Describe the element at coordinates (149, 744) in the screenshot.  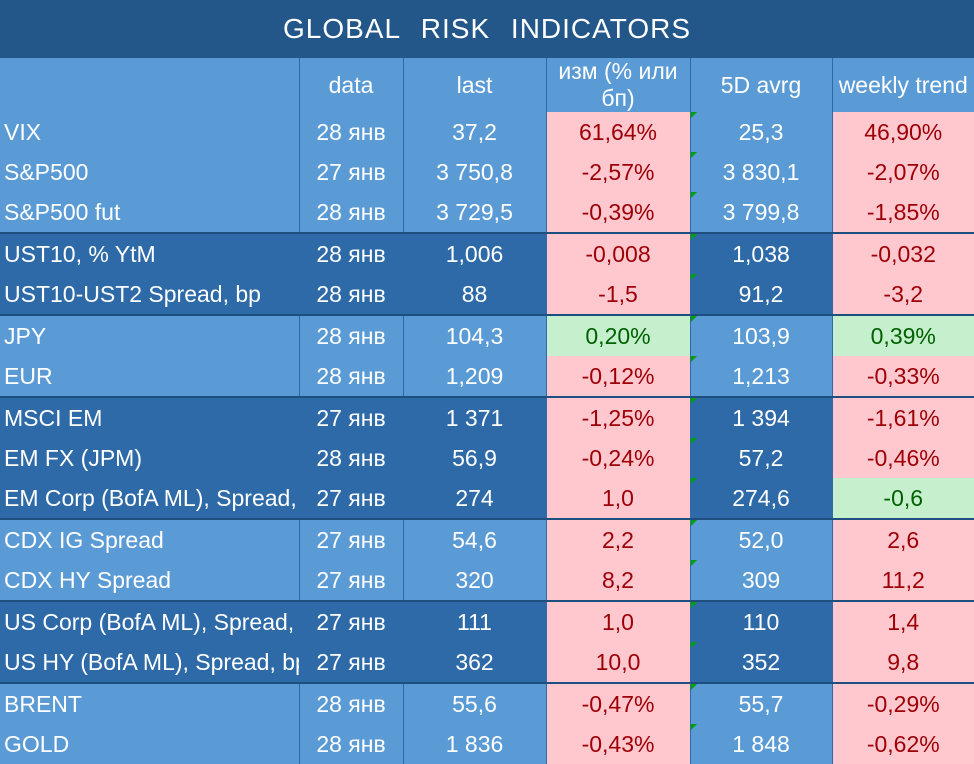
I see `indicator-name: GOLD` at that location.